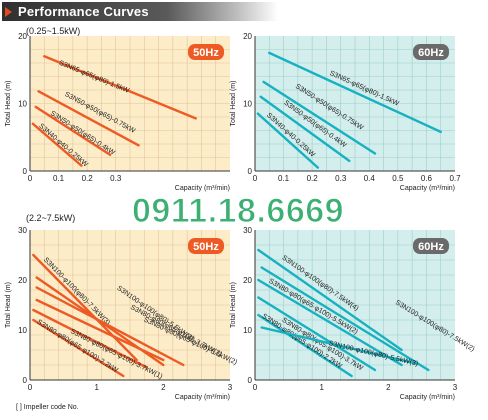  What do you see at coordinates (398, 178) in the screenshot?
I see `x-tick-label: 0.5` at bounding box center [398, 178].